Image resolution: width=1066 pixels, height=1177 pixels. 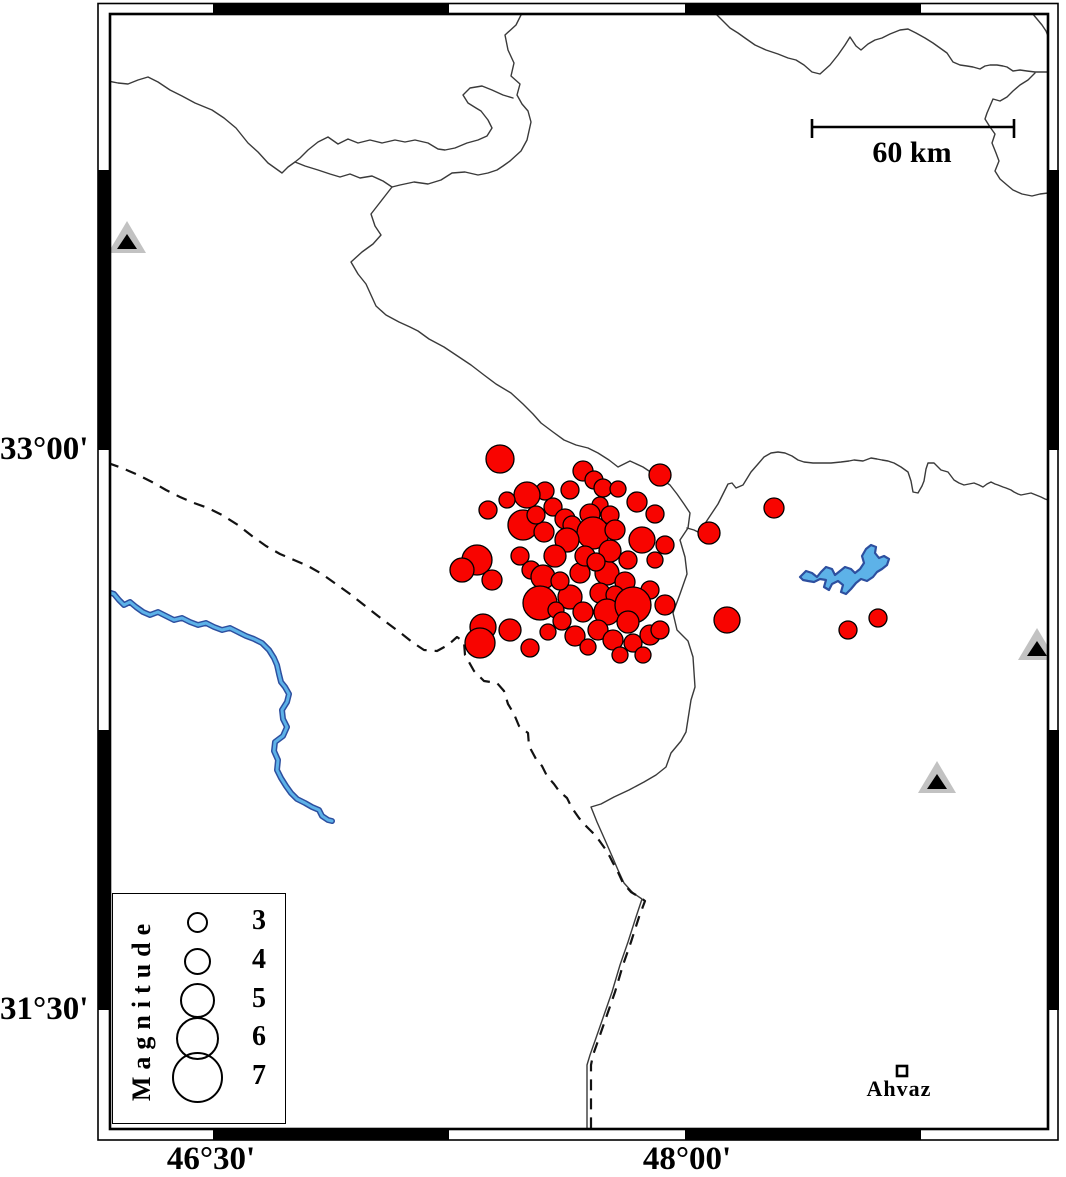 What do you see at coordinates (844, 569) in the screenshot?
I see `lake` at bounding box center [844, 569].